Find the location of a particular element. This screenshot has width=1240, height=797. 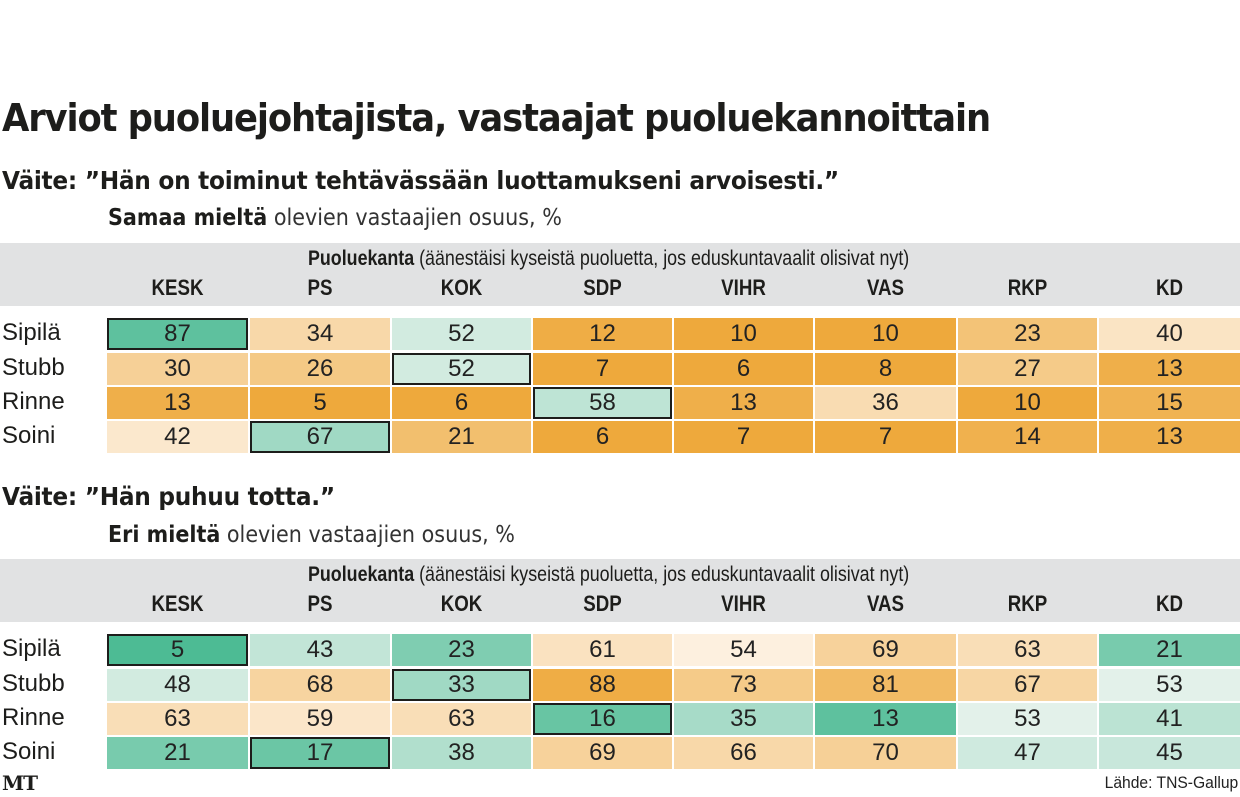

heatmap-cell: 30 is located at coordinates (177, 369).